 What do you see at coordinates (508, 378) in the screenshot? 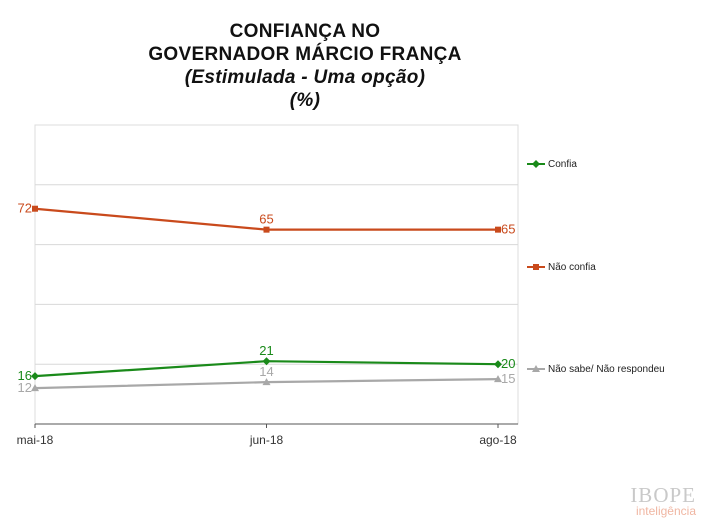
I see `data-label: 15` at bounding box center [508, 378].